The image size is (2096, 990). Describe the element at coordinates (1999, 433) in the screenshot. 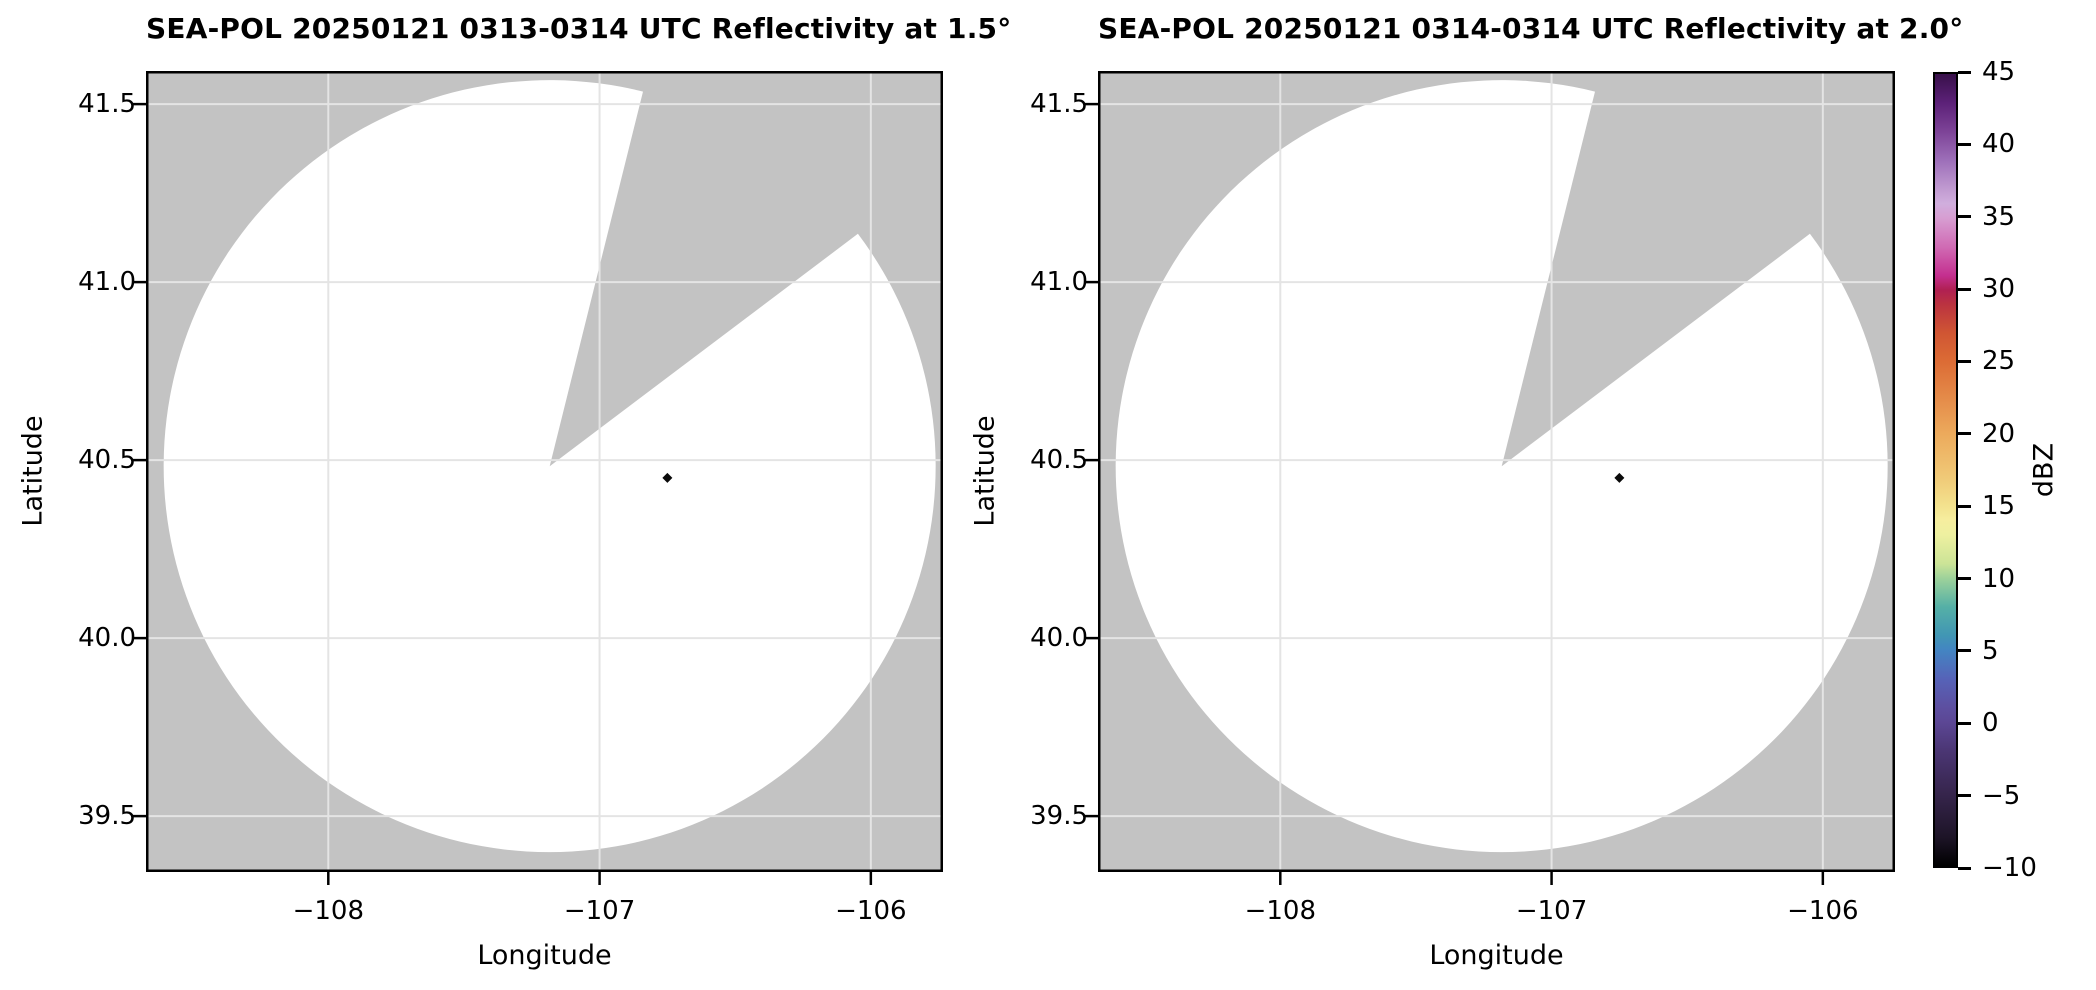

I see `colorbar-tick-label: 20` at that location.